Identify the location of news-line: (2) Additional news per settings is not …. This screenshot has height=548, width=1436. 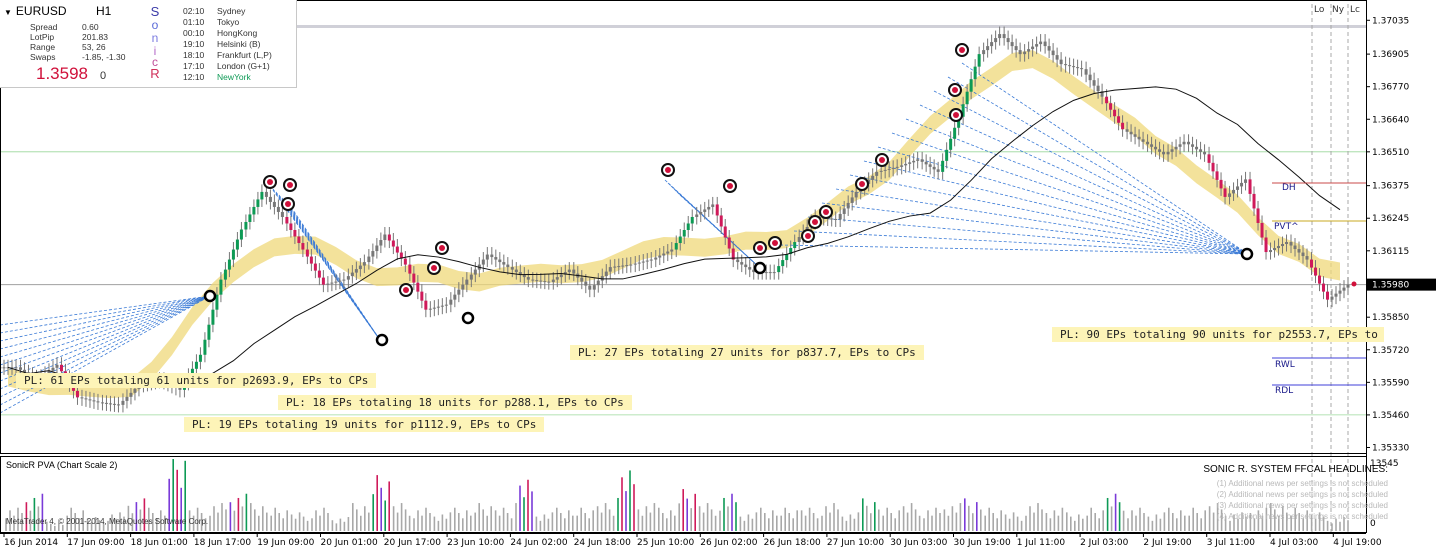
(1302, 494).